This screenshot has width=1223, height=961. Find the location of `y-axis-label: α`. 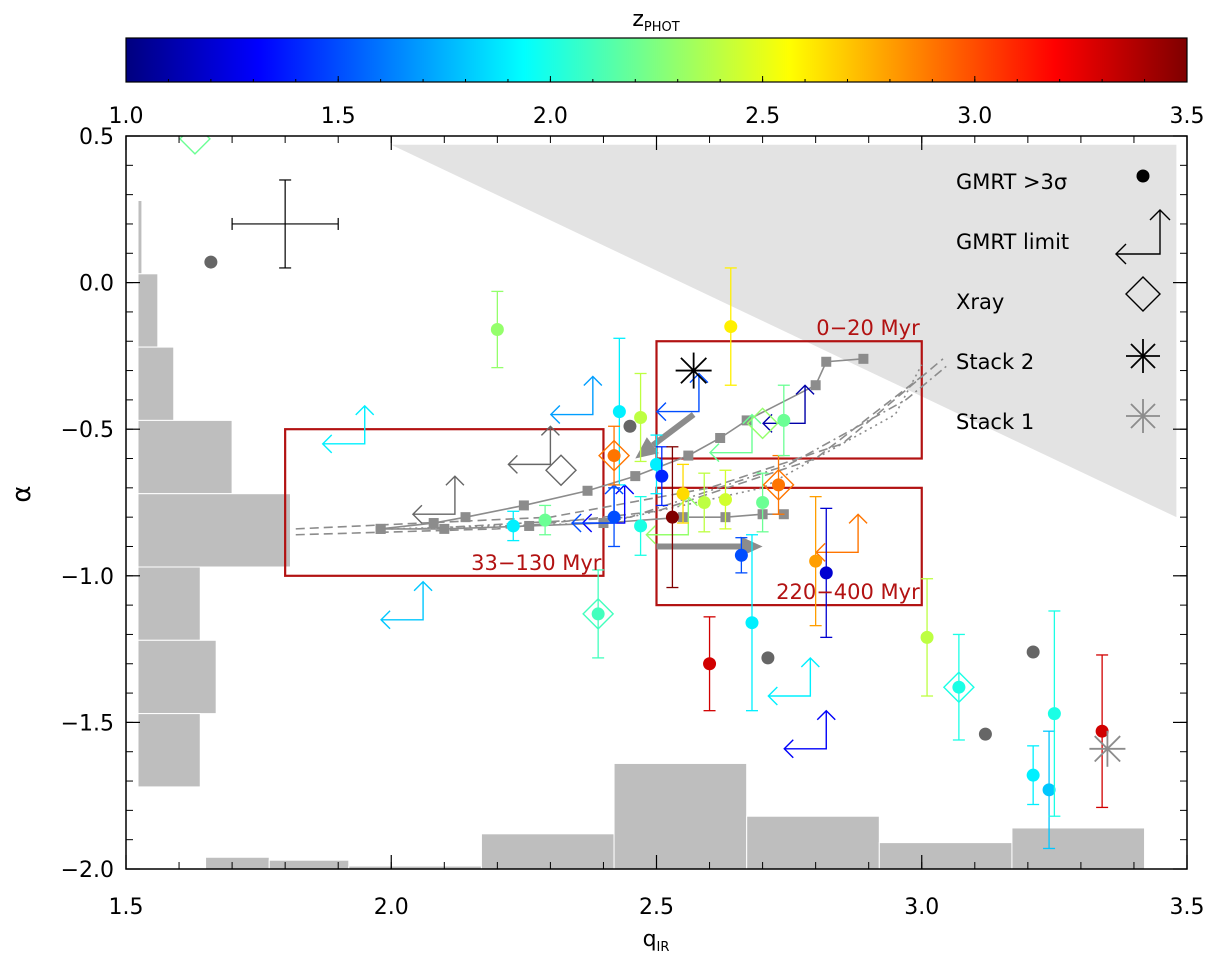

y-axis-label: α is located at coordinates (22, 493).